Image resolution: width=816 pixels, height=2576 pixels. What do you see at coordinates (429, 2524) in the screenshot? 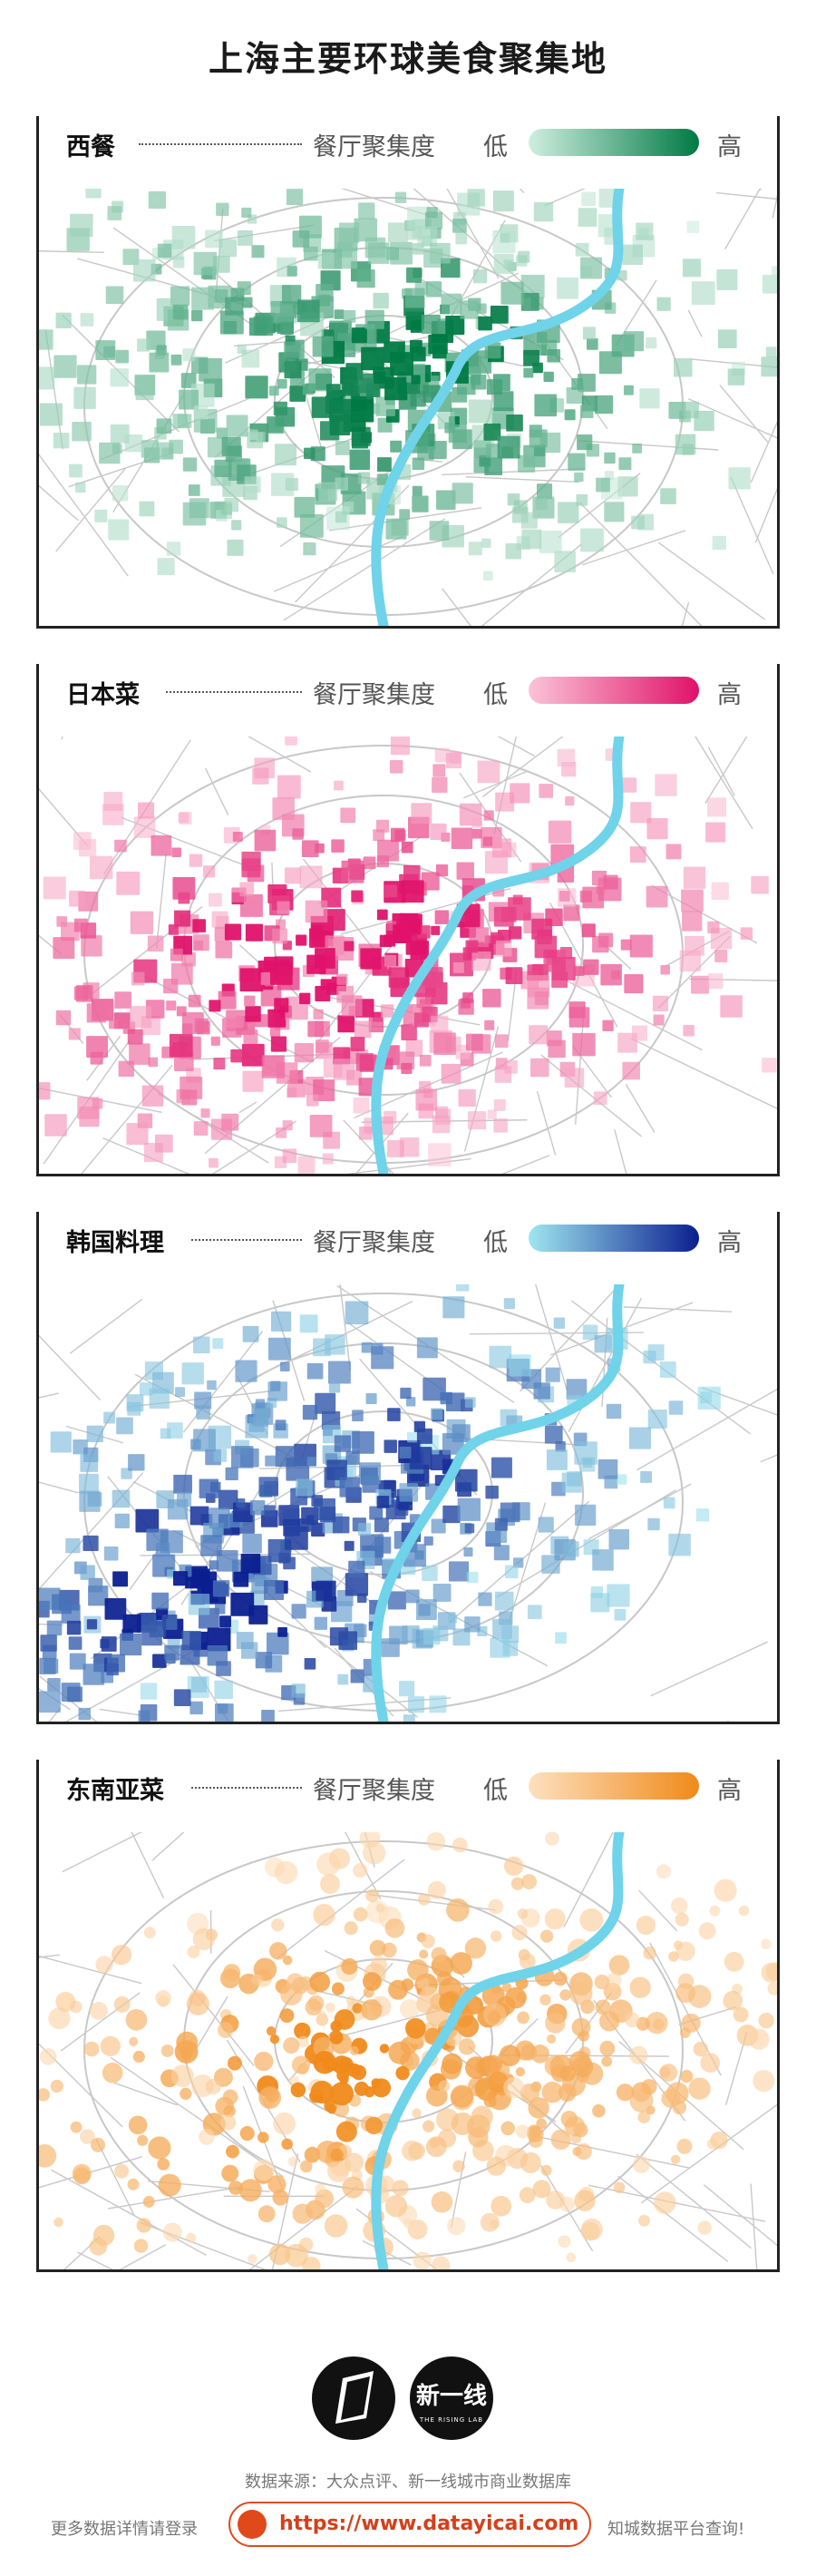
I see `website-url: https://www.datayicai.com` at bounding box center [429, 2524].